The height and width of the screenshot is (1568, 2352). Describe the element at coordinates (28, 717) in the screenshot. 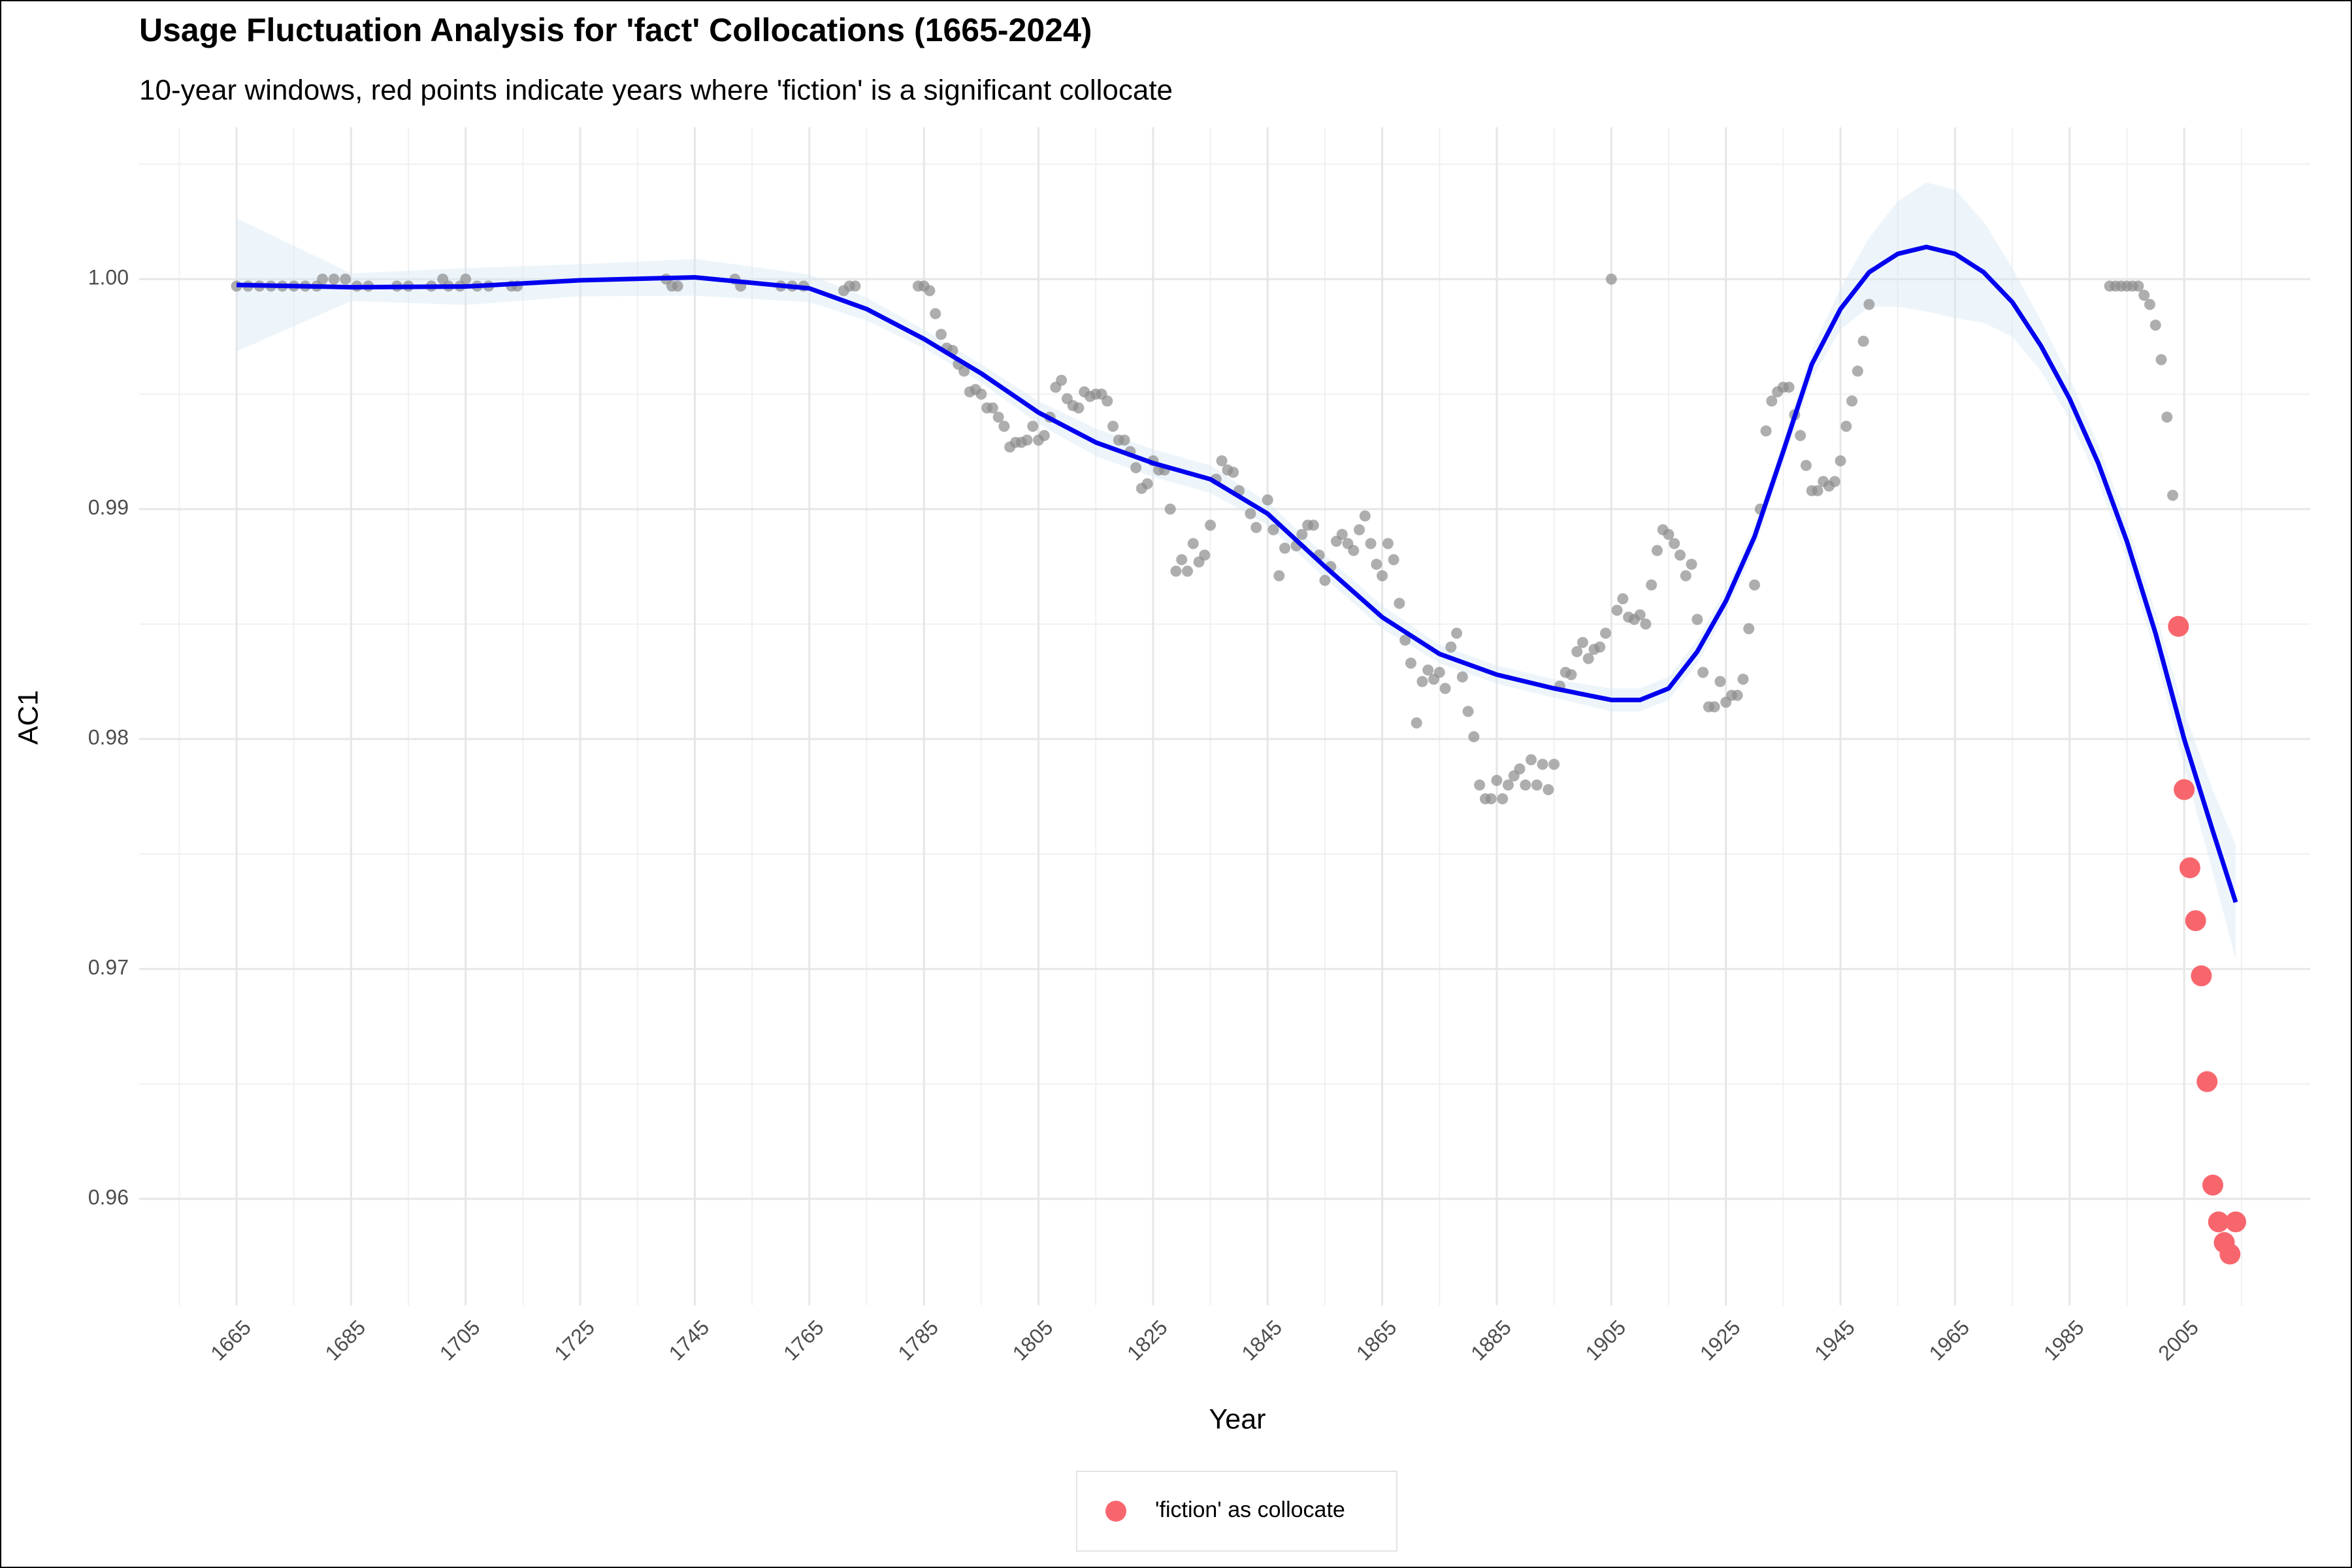

I see `y-axis-title: AC1` at that location.